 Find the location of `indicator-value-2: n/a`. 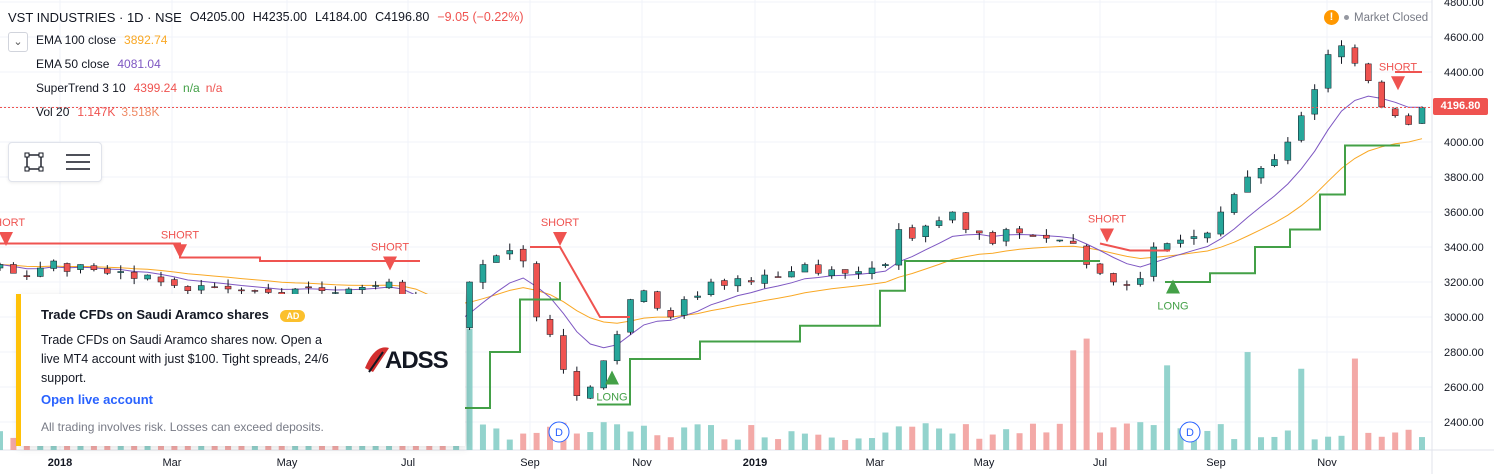

indicator-value-2: n/a is located at coordinates (191, 88).